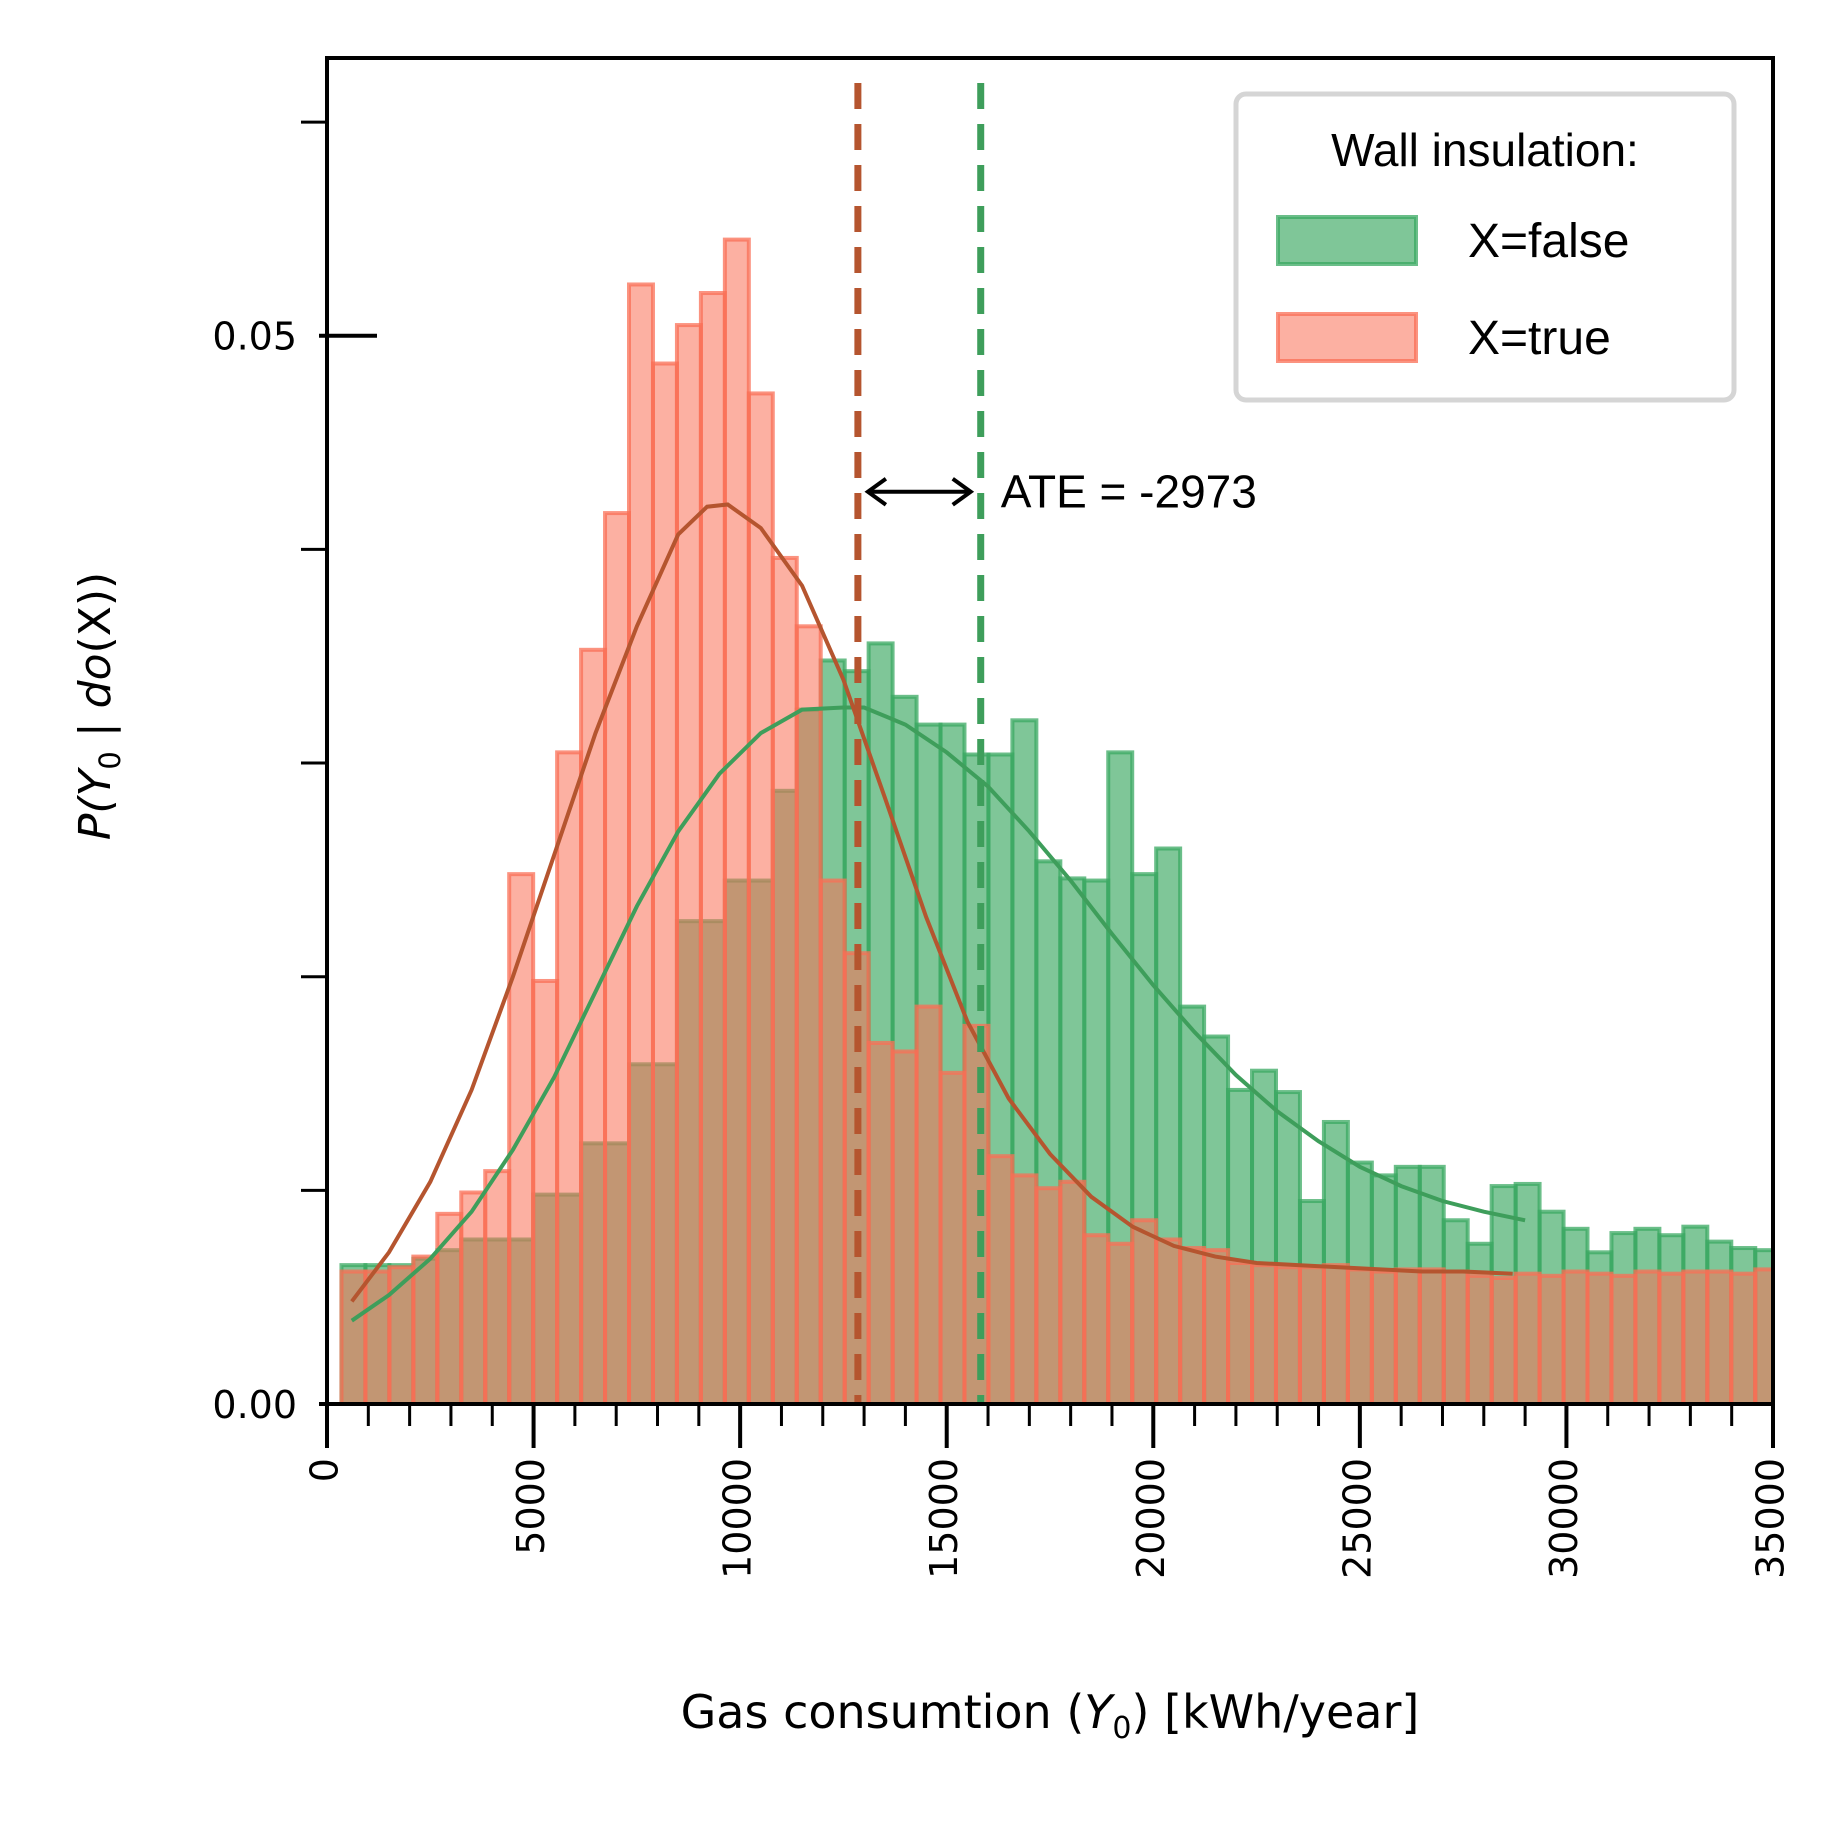  I want to click on y-tick-label: 0.05, so click(254, 337).